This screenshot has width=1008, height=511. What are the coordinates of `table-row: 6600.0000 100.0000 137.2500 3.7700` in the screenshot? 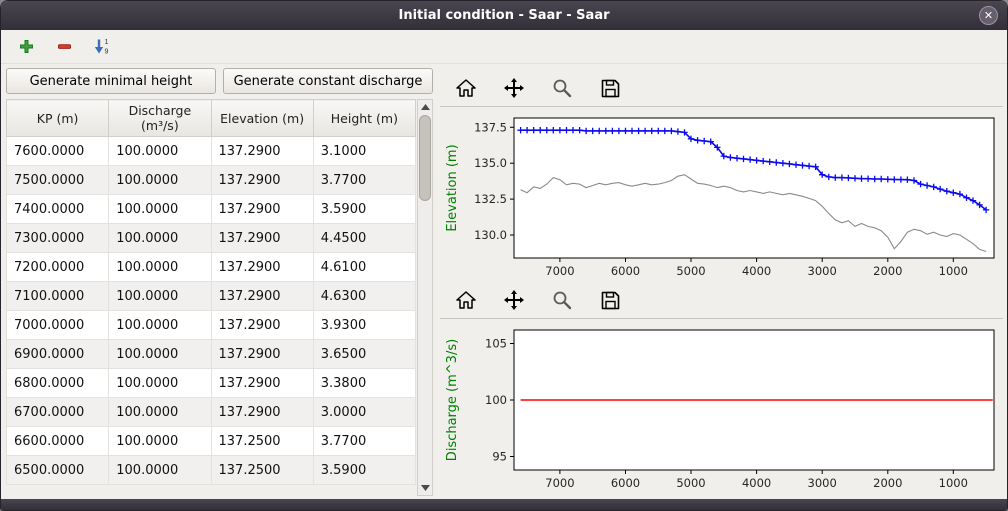 It's located at (211, 441).